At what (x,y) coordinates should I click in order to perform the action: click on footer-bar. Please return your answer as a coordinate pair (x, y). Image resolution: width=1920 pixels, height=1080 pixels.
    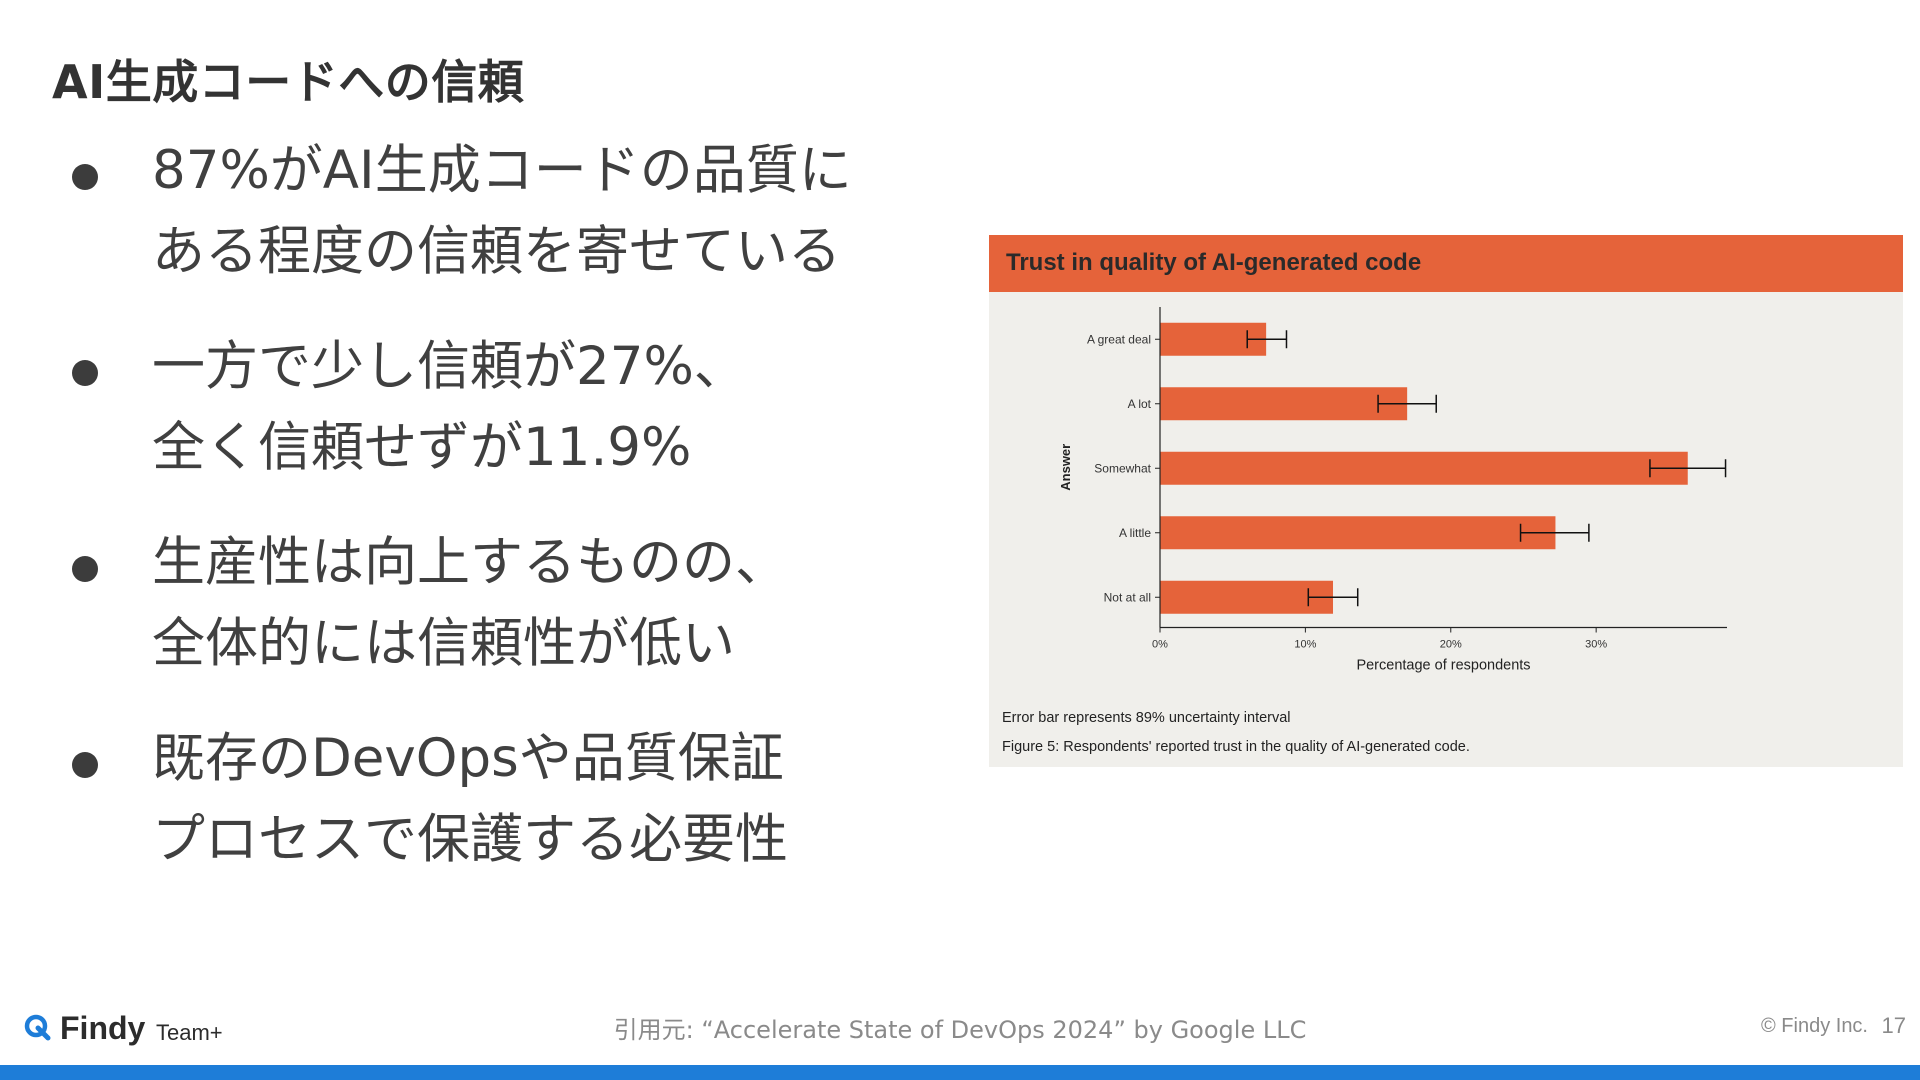
    Looking at the image, I should click on (960, 1072).